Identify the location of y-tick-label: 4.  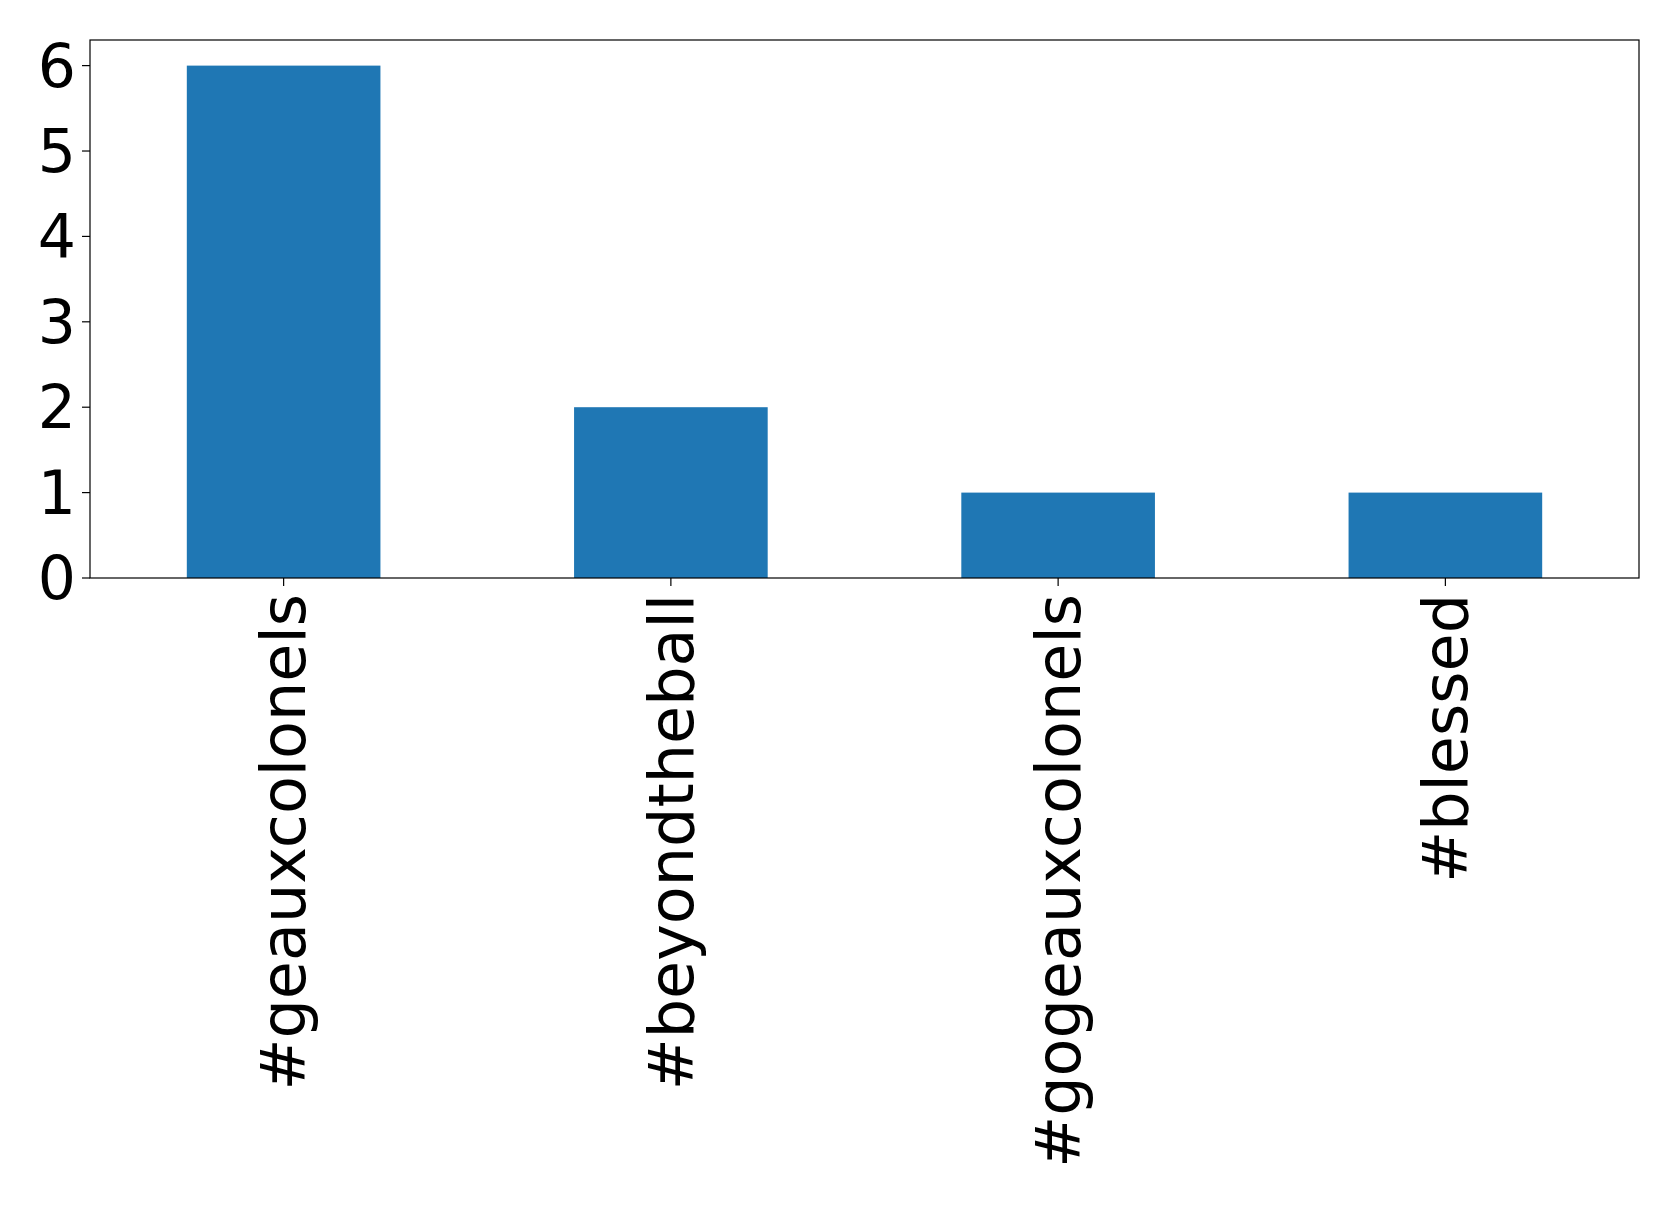
(56, 236).